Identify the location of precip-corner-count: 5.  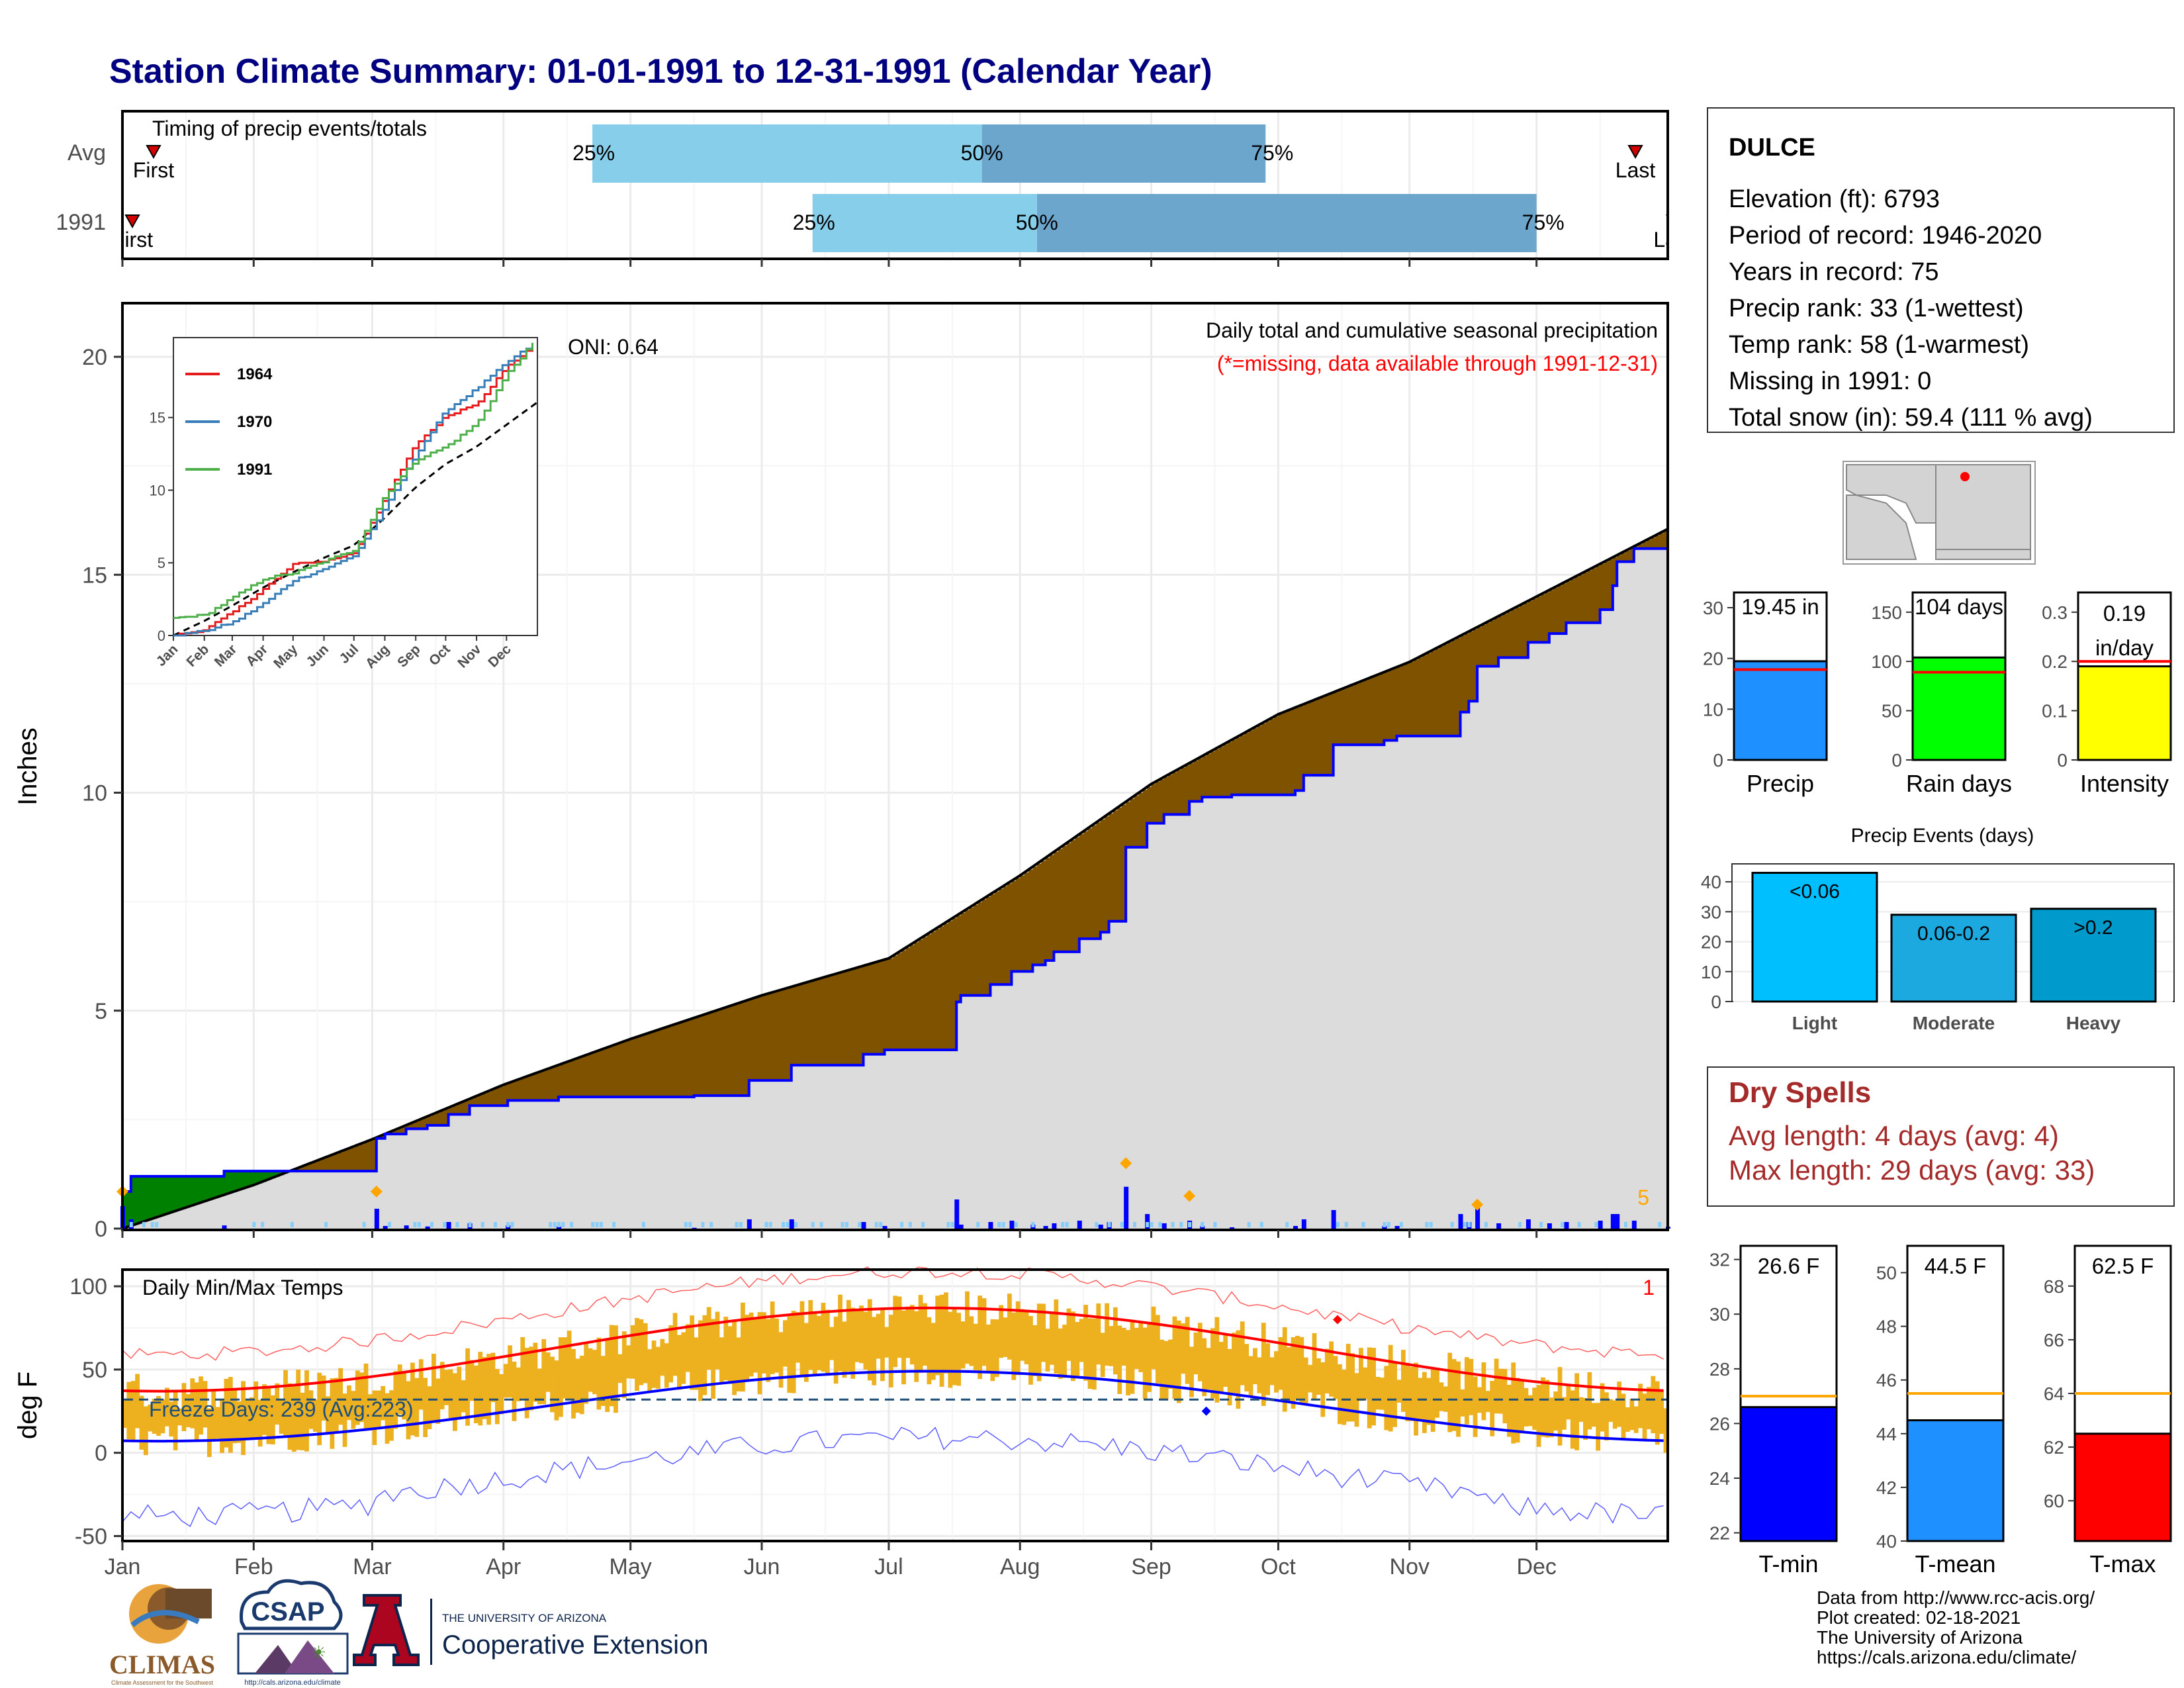
(1643, 1197).